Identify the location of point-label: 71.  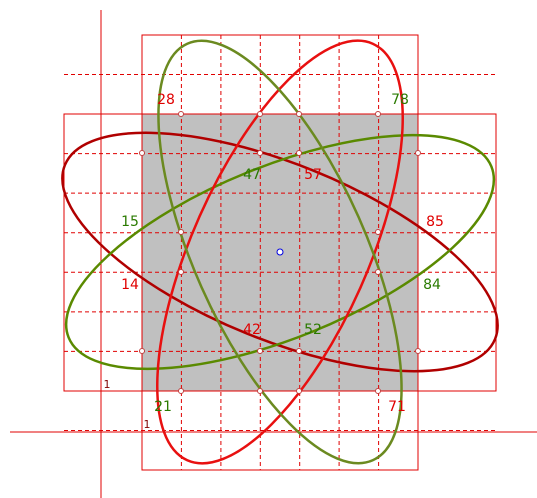
(397, 407).